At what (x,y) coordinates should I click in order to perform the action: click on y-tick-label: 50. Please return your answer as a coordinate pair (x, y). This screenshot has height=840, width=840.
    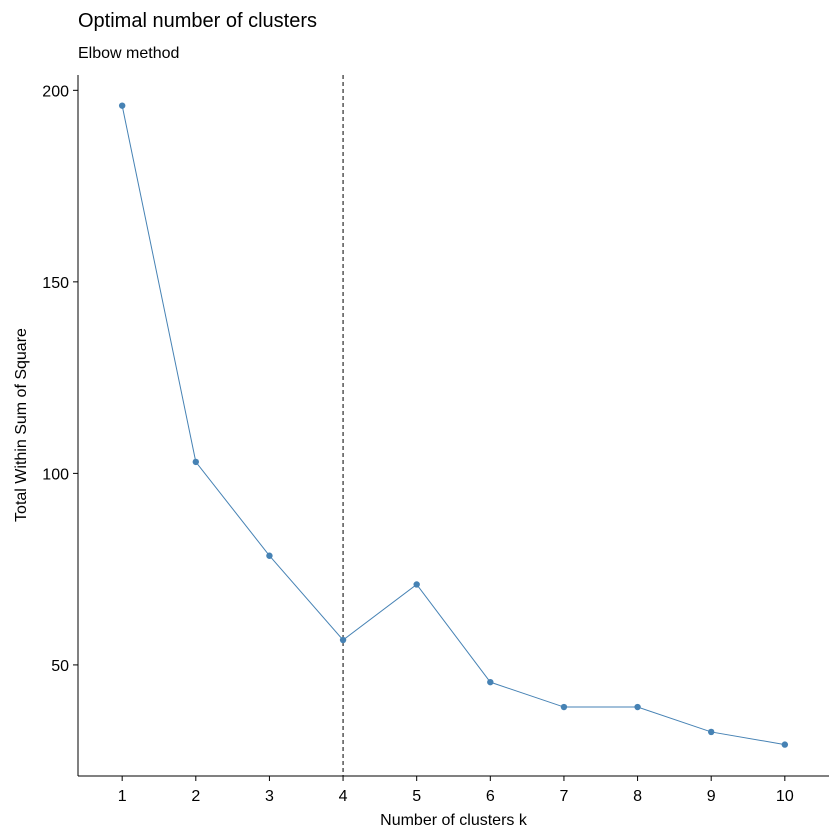
    Looking at the image, I should click on (60, 666).